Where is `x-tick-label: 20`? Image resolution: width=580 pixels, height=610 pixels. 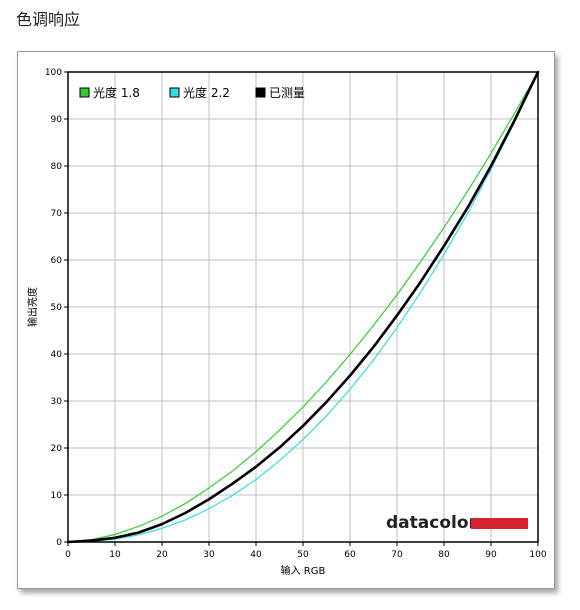 x-tick-label: 20 is located at coordinates (162, 555).